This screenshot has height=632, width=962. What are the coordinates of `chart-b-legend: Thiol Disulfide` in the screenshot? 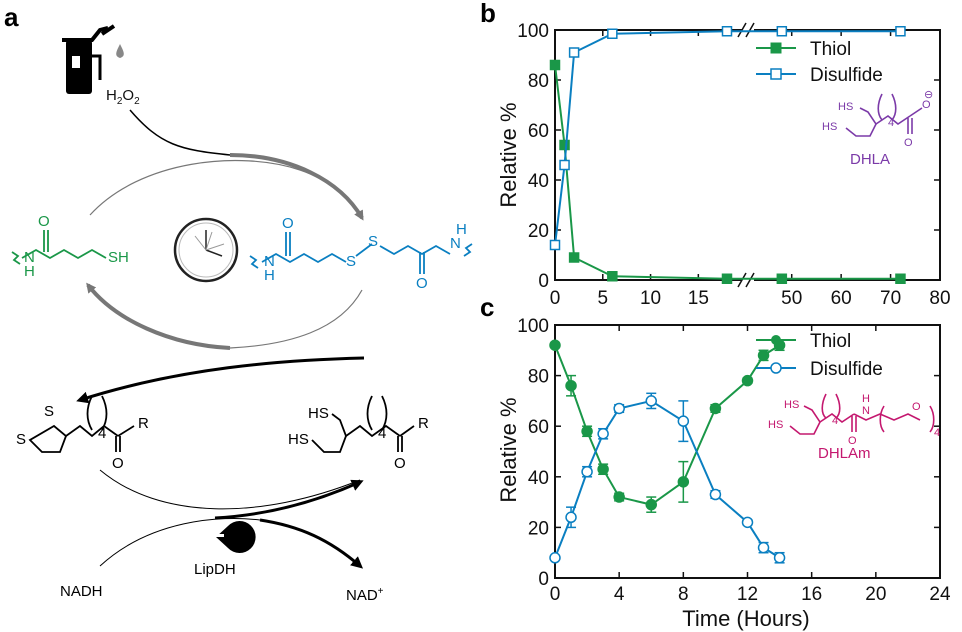 It's located at (819, 62).